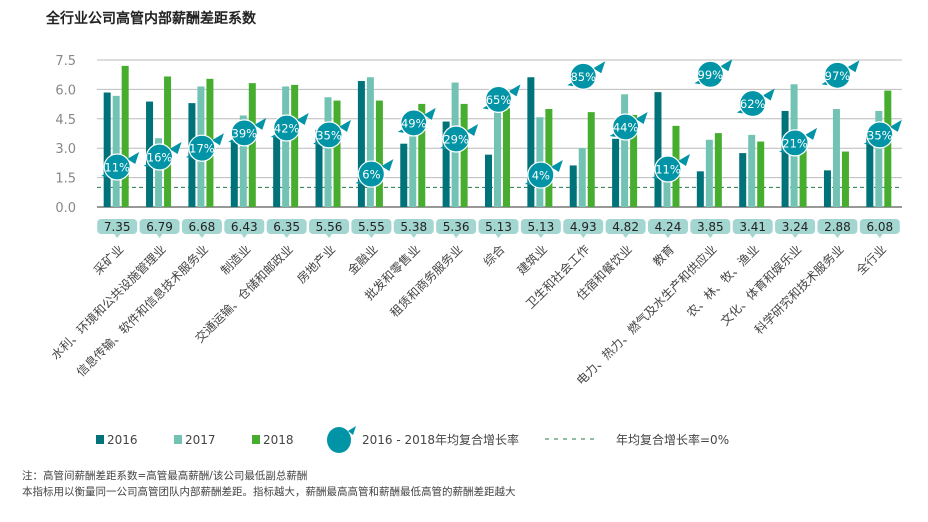 This screenshot has height=522, width=928. I want to click on legend-swatch-2018, so click(256, 439).